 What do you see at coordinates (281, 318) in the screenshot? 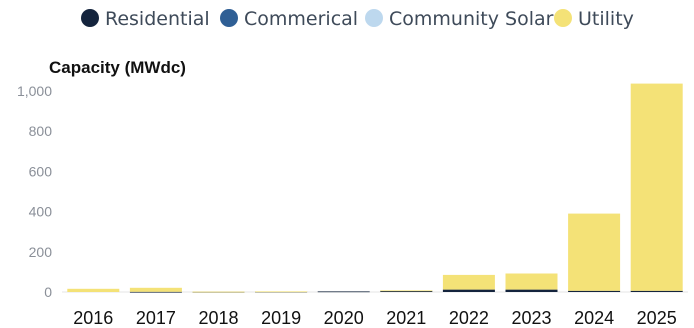
I see `x-tick-label-2019: 2019` at bounding box center [281, 318].